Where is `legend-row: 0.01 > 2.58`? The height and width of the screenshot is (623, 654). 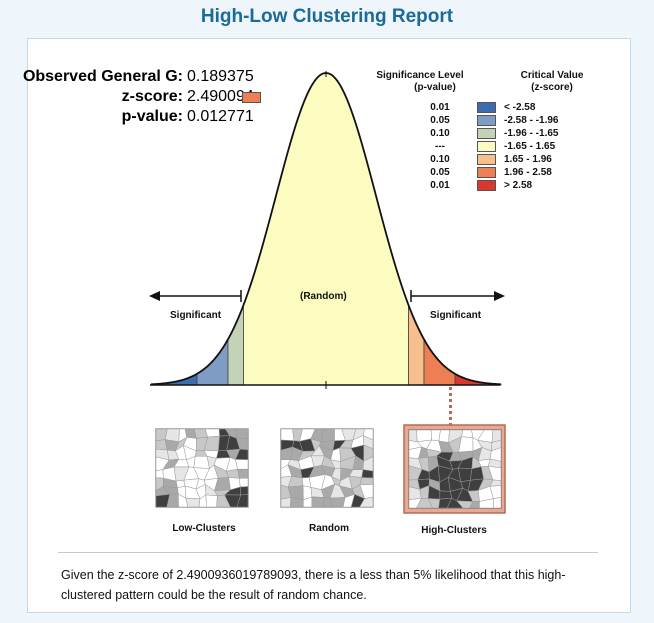 legend-row: 0.01 > 2.58 is located at coordinates (512, 185).